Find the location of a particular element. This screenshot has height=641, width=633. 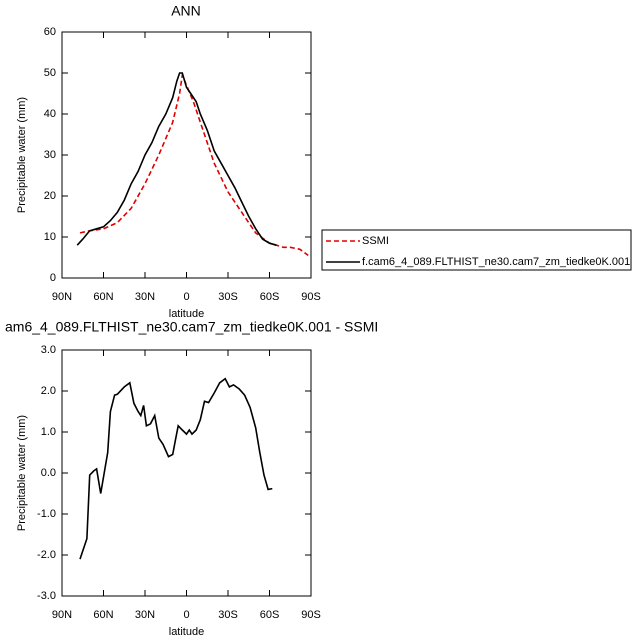

y-tick-label: 1.0 is located at coordinates (48, 432).